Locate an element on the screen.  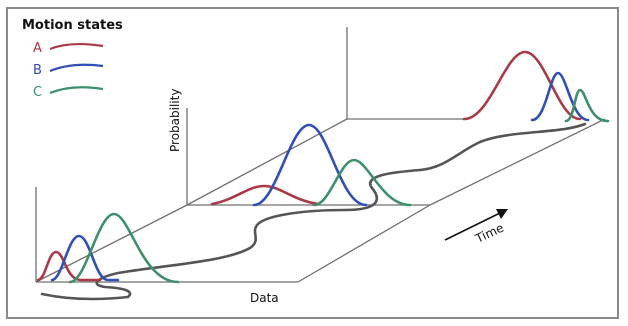
middle-curve-b is located at coordinates (310, 165).